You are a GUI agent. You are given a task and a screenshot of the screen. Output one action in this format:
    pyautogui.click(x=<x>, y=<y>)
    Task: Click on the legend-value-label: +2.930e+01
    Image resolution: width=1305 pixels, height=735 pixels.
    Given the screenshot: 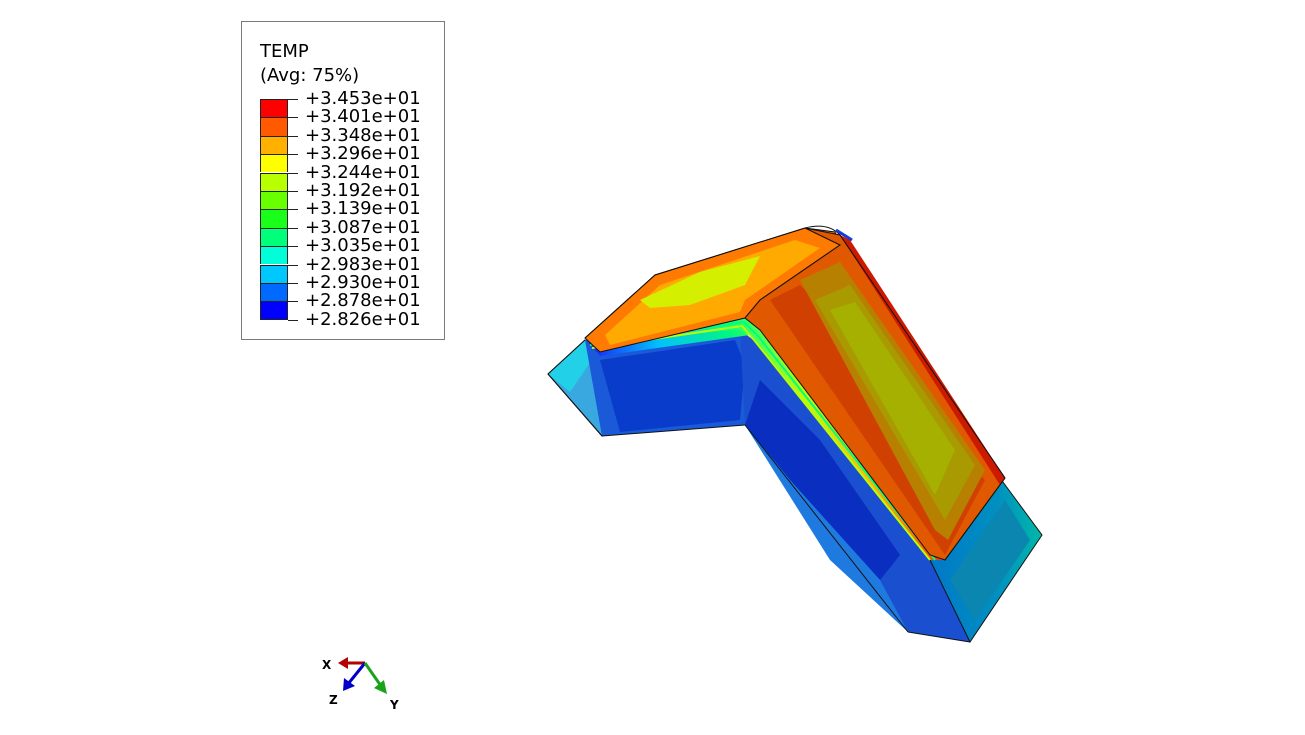 What is the action you would take?
    pyautogui.click(x=363, y=282)
    